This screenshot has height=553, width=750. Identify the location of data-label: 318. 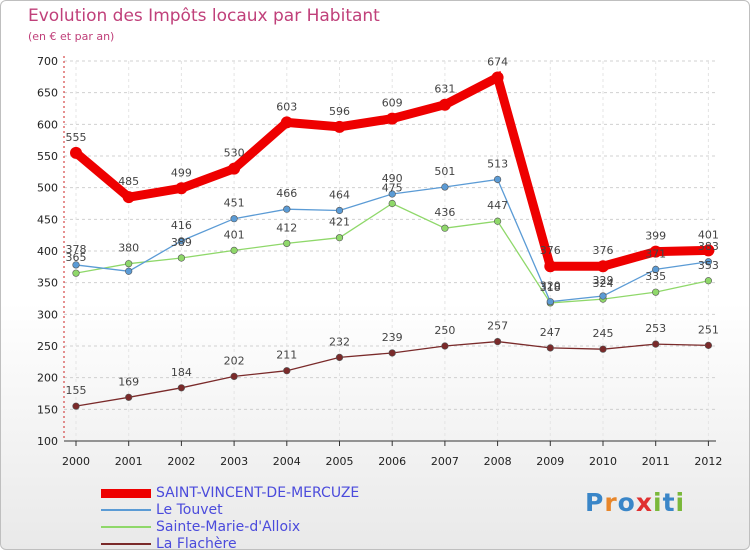
(550, 287).